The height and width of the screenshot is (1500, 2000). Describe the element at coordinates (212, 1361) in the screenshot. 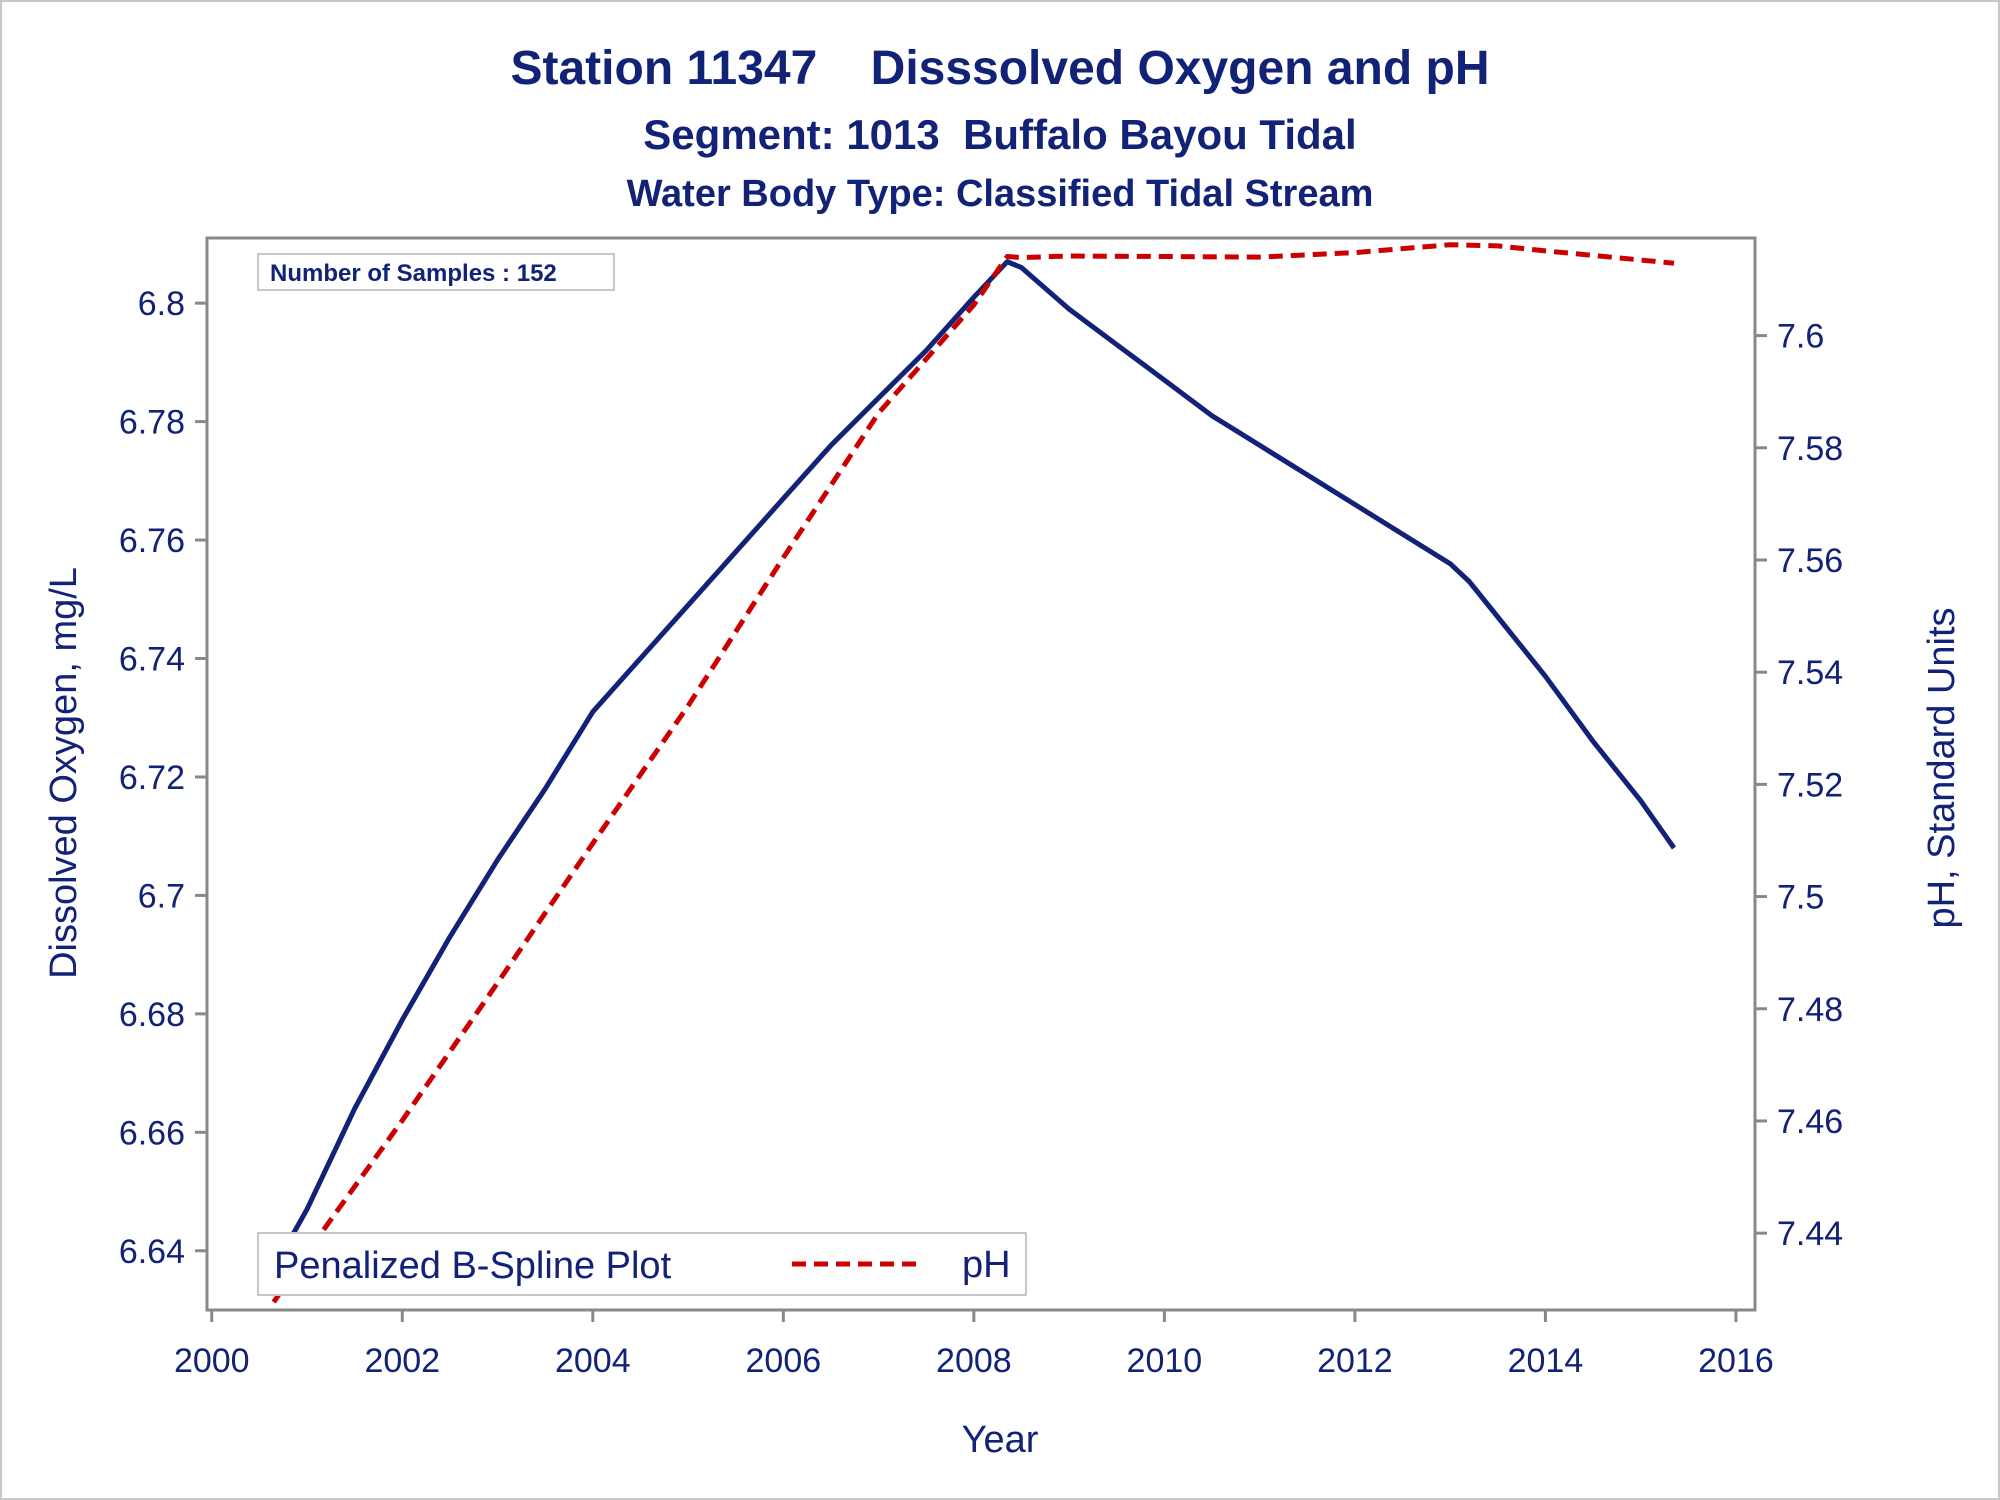

I see `x-tick-label: 2000` at that location.